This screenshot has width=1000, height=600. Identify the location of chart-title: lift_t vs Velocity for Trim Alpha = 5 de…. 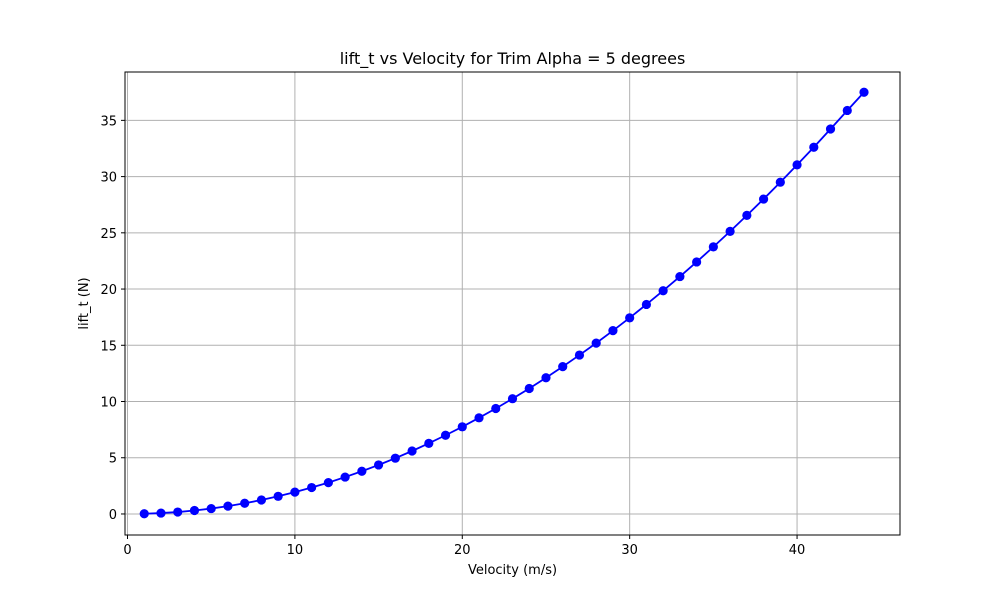
(513, 59).